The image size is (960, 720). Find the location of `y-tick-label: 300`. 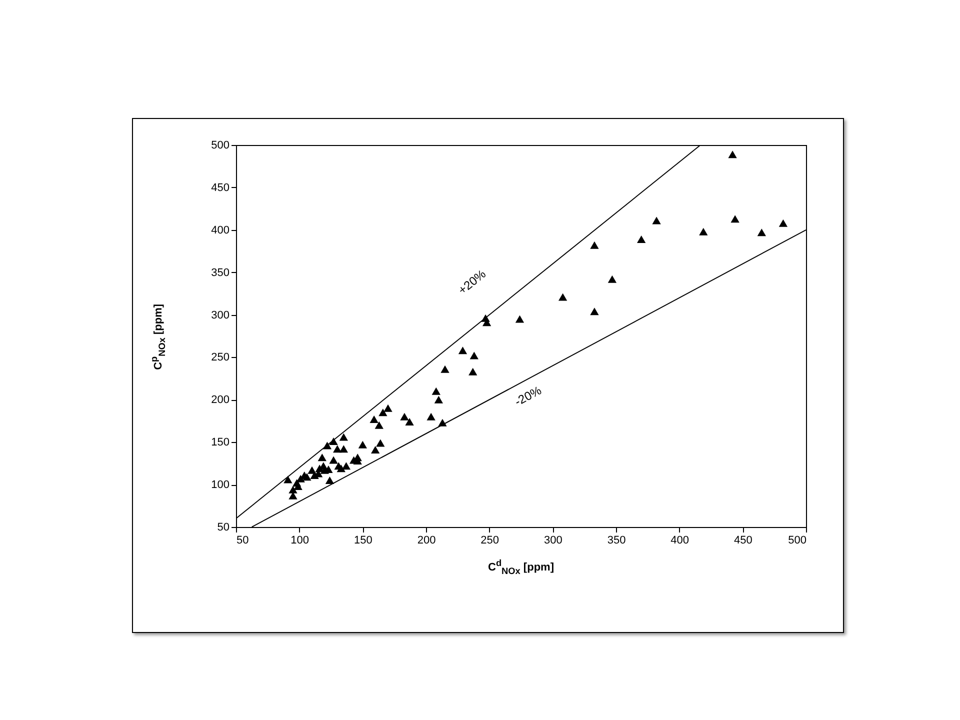

y-tick-label: 300 is located at coordinates (220, 315).